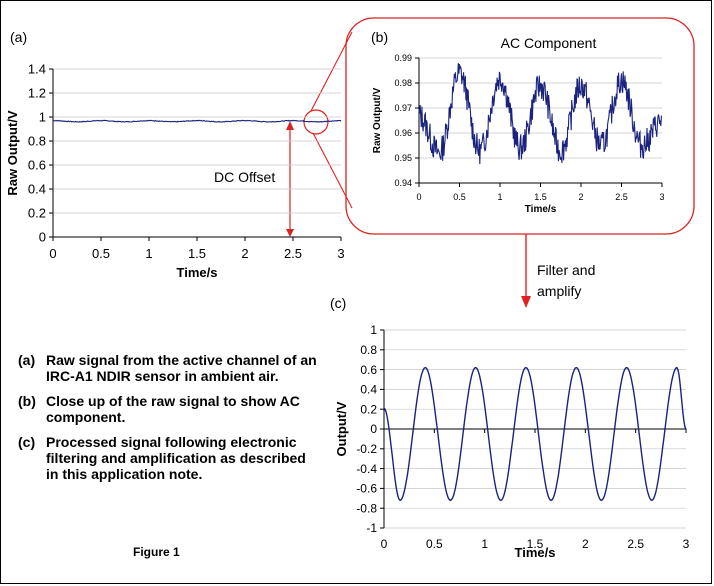 Image resolution: width=714 pixels, height=586 pixels. Describe the element at coordinates (338, 303) in the screenshot. I see `panel-c-label: (c)` at that location.